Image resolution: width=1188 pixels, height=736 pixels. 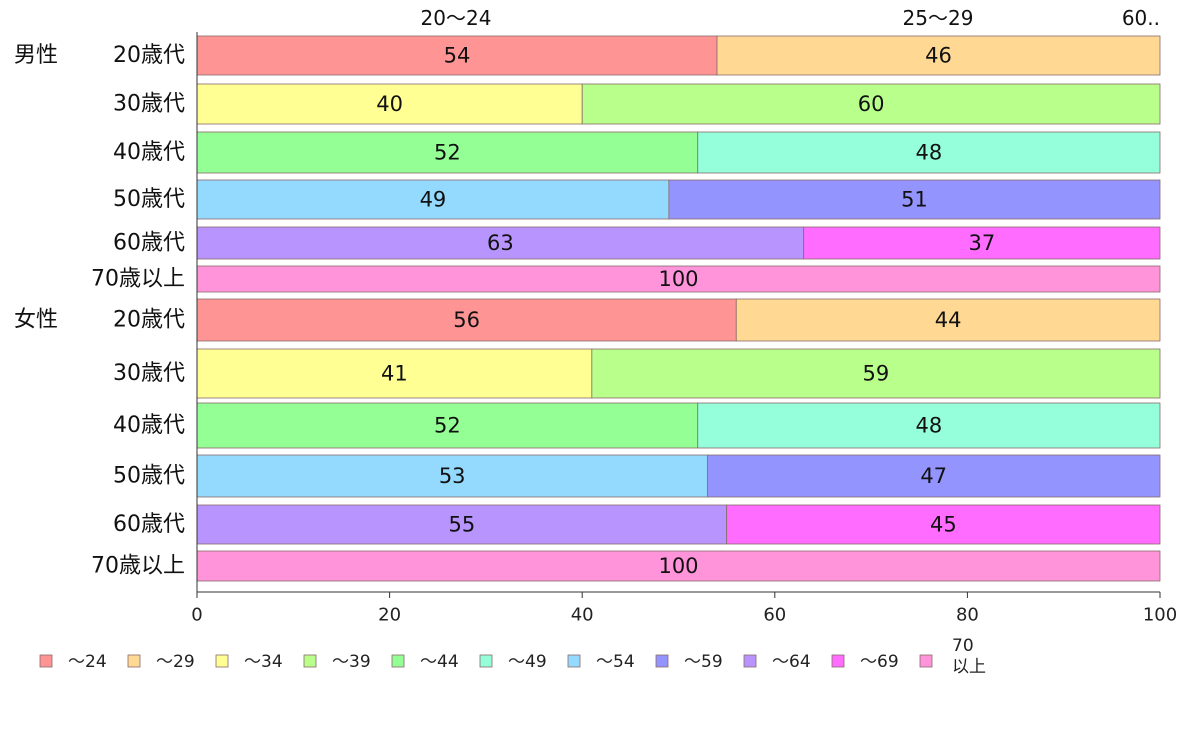 I want to click on bar-value-label: 37, so click(x=981, y=243).